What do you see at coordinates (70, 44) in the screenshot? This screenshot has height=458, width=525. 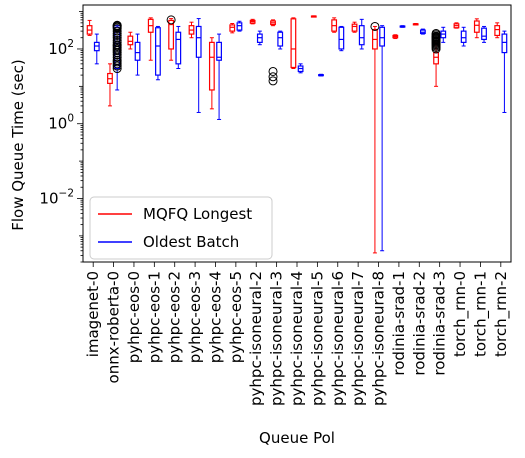 I see `y-tick-exponent: 2` at bounding box center [70, 44].